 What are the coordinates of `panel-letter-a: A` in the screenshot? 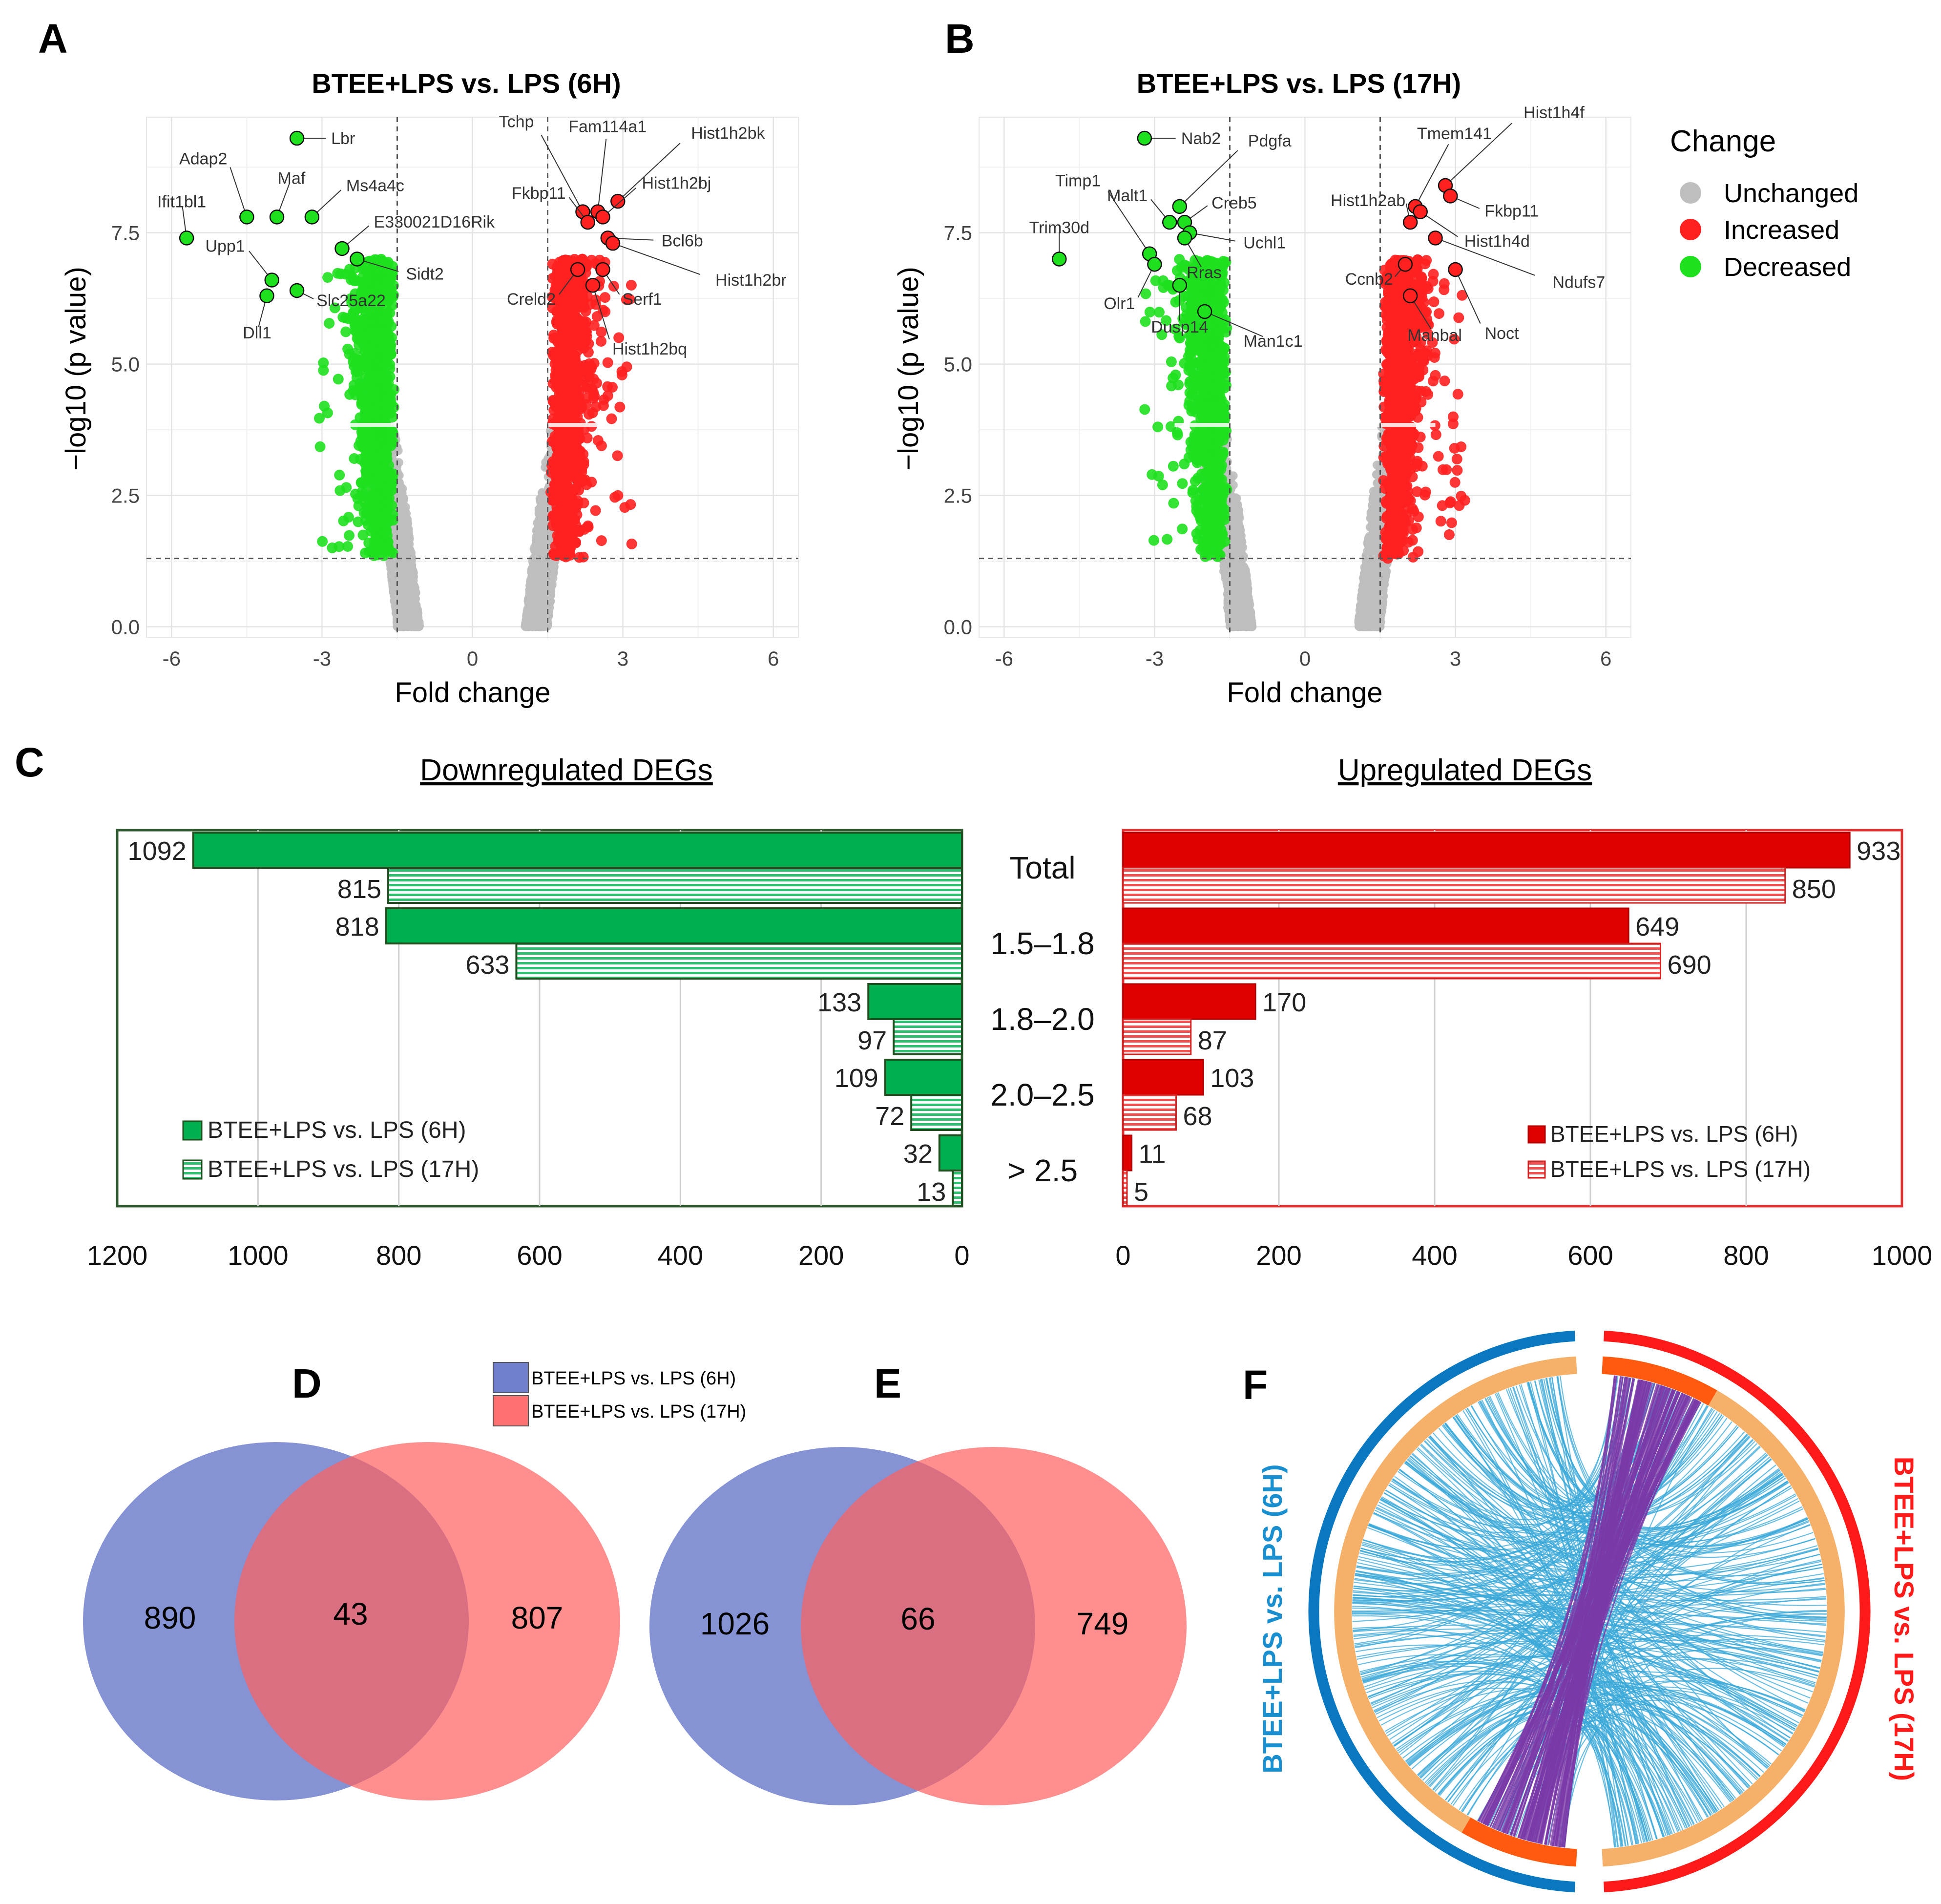 It's located at (53, 39).